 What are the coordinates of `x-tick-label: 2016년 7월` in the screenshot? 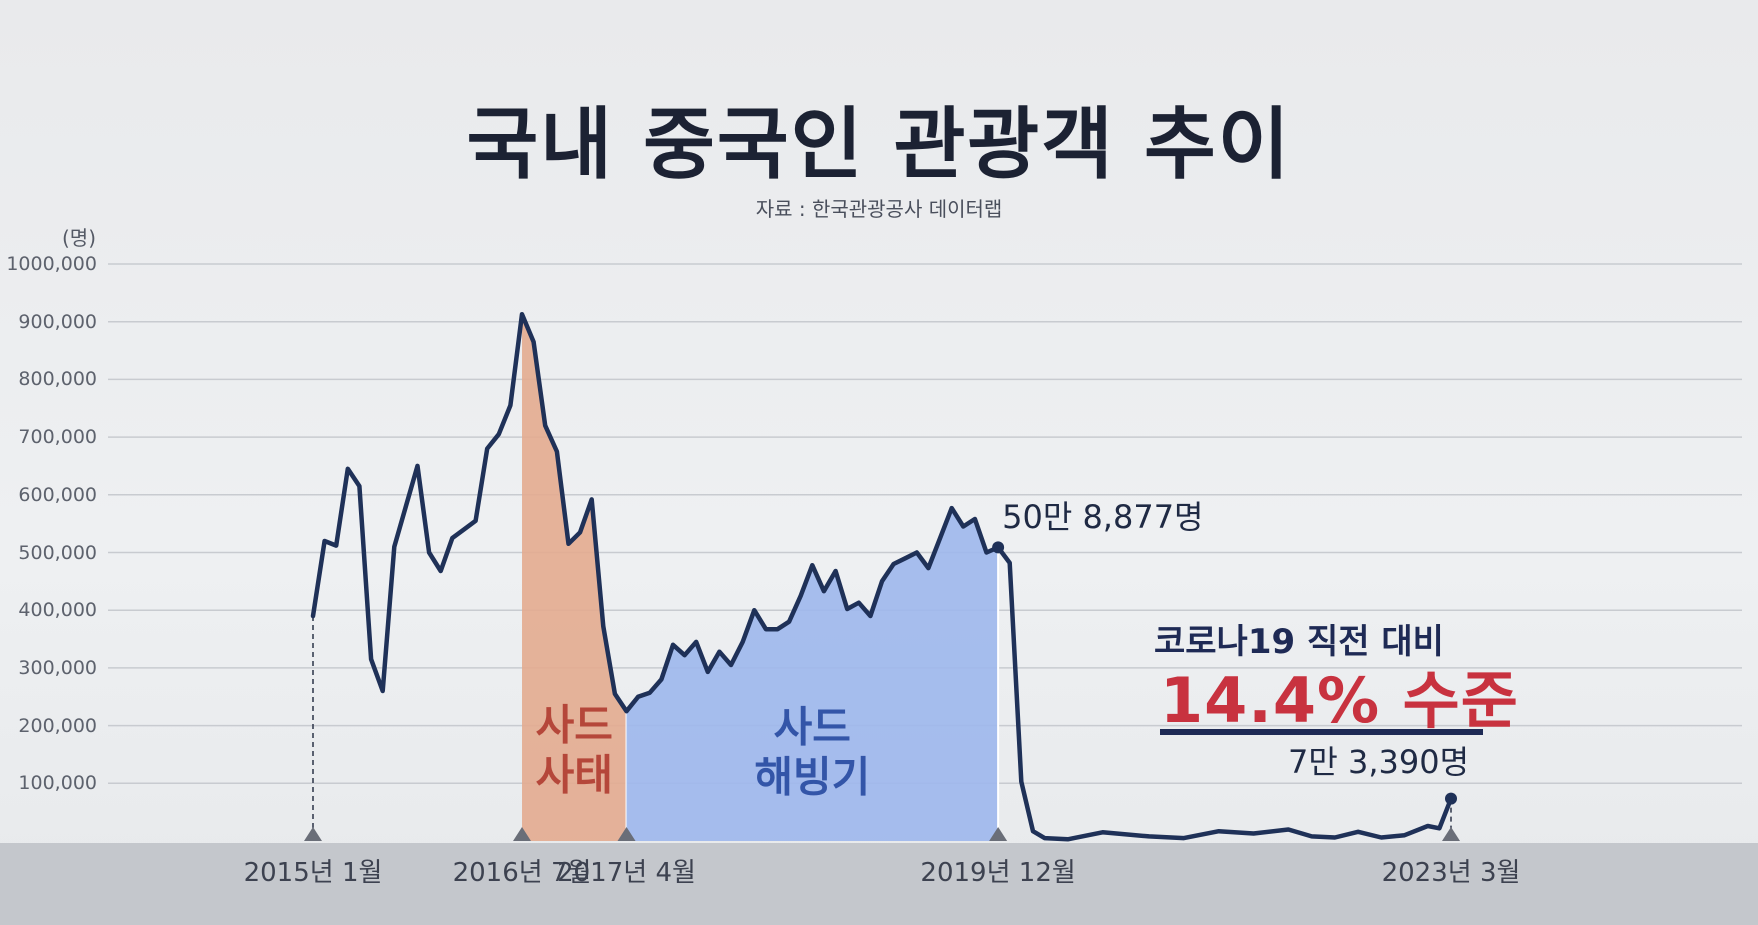 It's located at (522, 873).